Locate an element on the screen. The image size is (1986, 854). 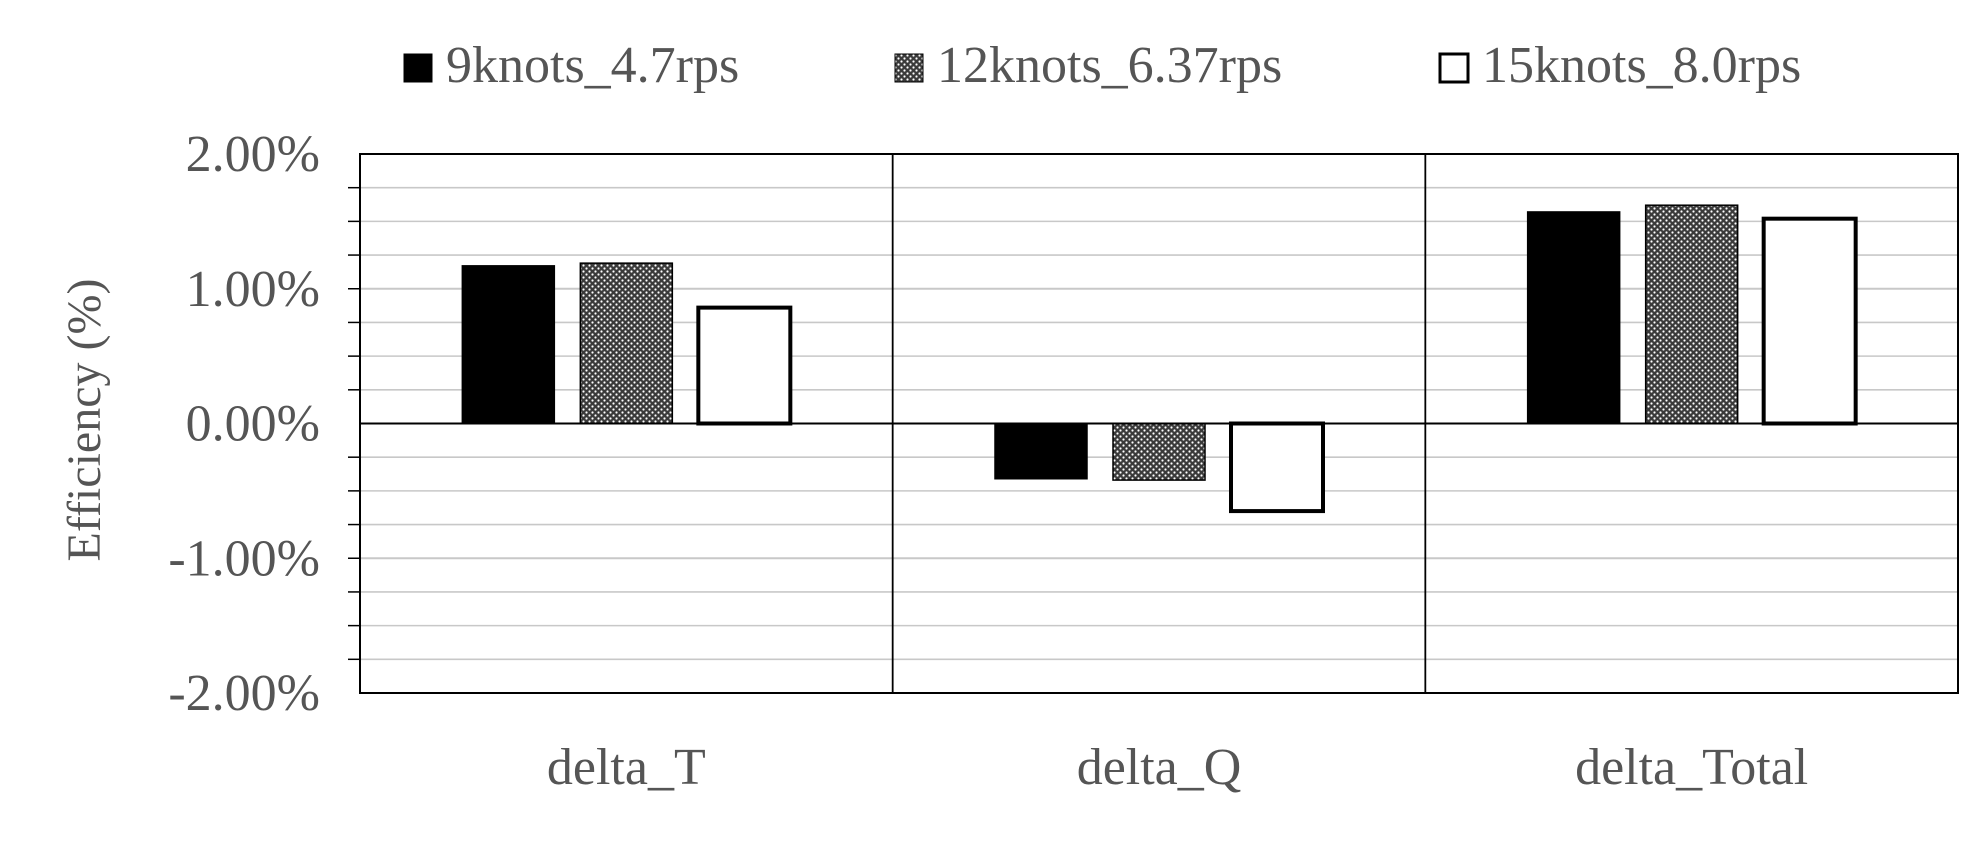
bar-12knots-6-37rps-delta-total is located at coordinates (1691, 314).